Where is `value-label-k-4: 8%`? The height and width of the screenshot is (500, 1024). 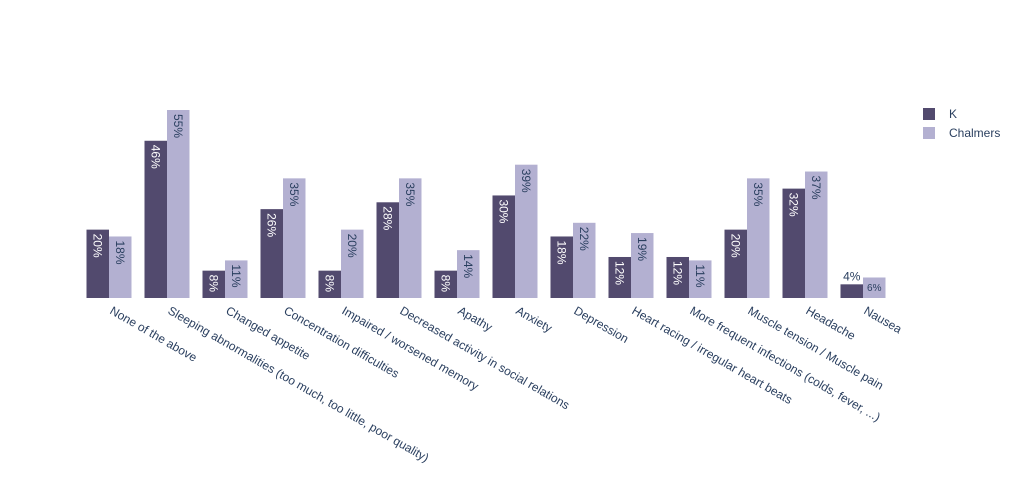
value-label-k-4: 8% is located at coordinates (330, 284).